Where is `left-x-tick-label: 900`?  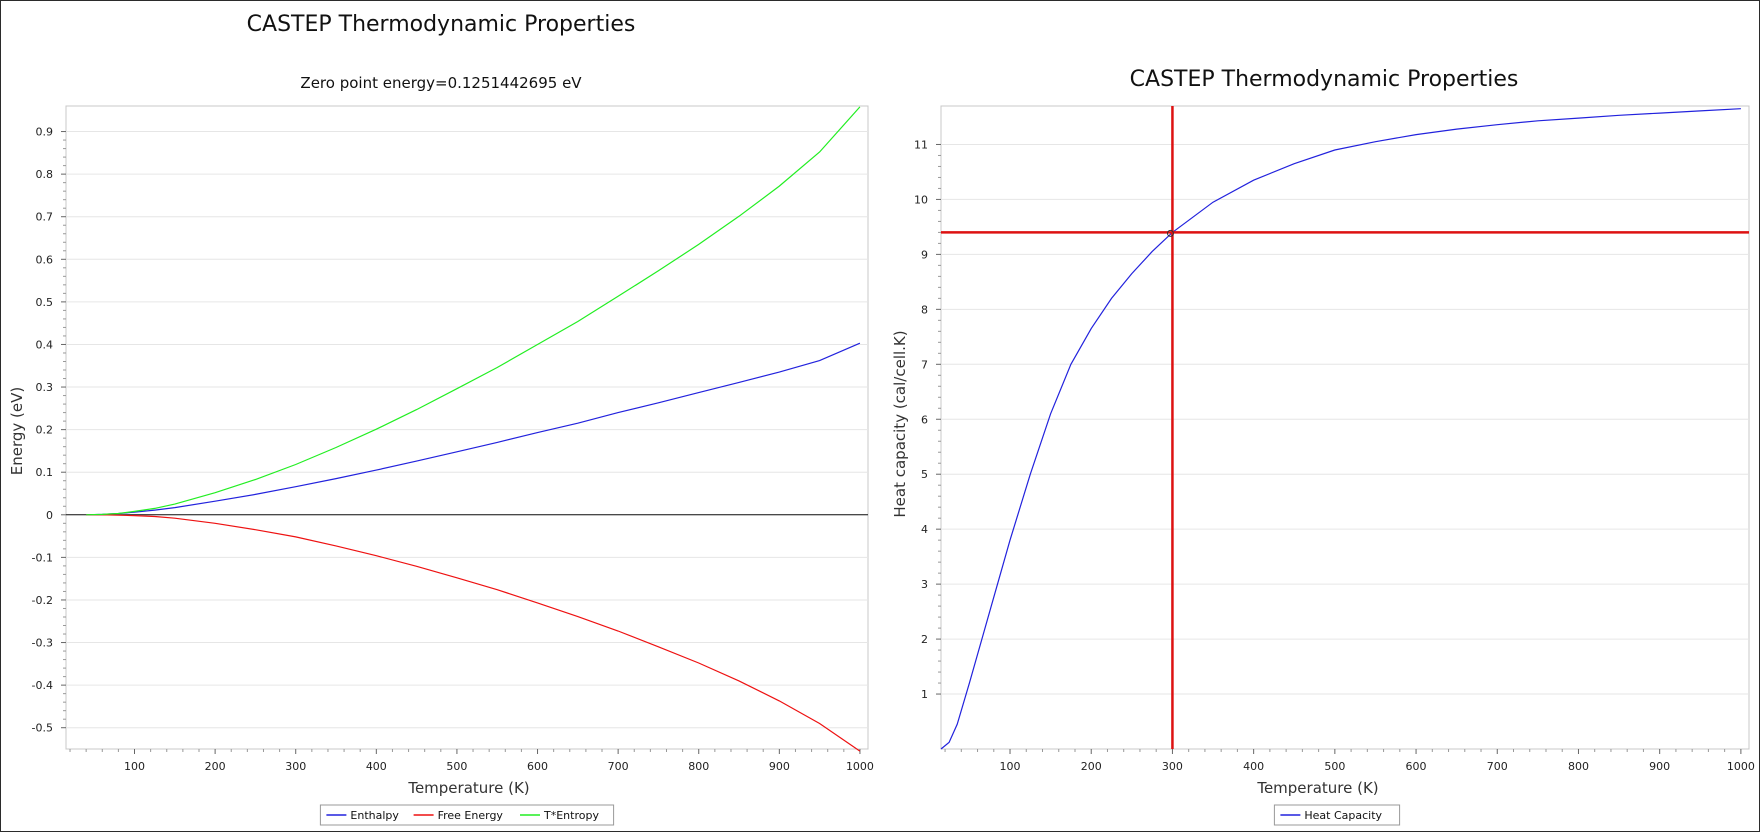 left-x-tick-label: 900 is located at coordinates (779, 766).